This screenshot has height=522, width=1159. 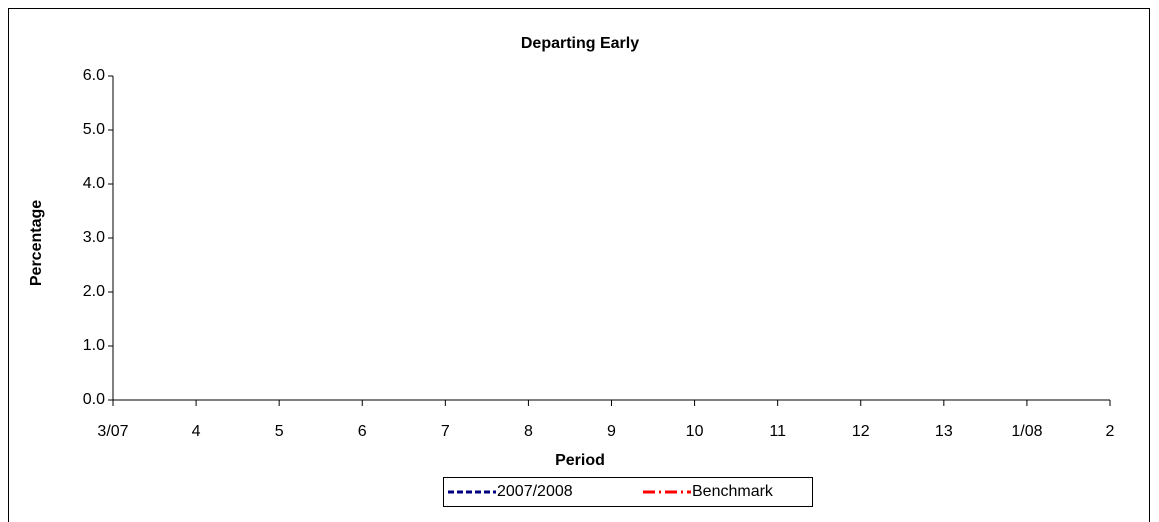 I want to click on x-tick-label: 9, so click(x=611, y=431).